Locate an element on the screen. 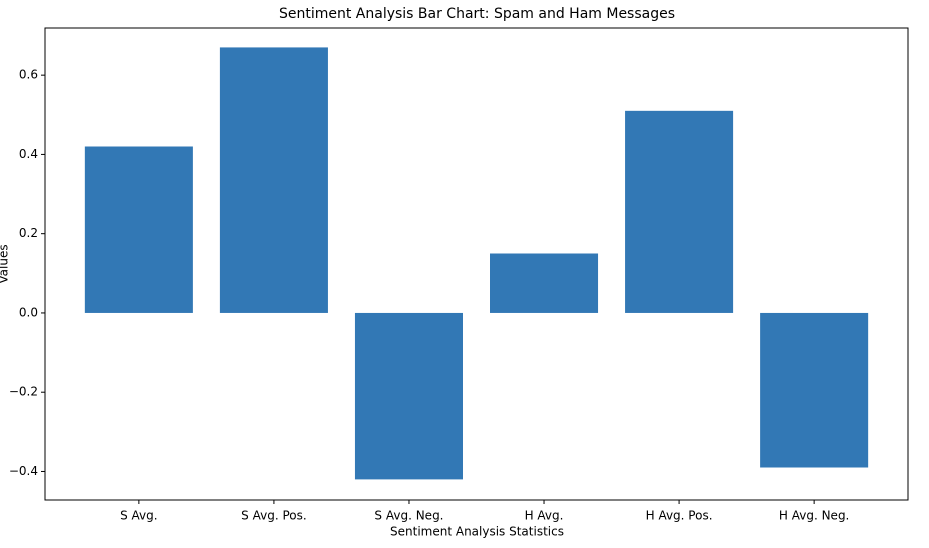  y-tick-label: −0.4 is located at coordinates (23, 471).